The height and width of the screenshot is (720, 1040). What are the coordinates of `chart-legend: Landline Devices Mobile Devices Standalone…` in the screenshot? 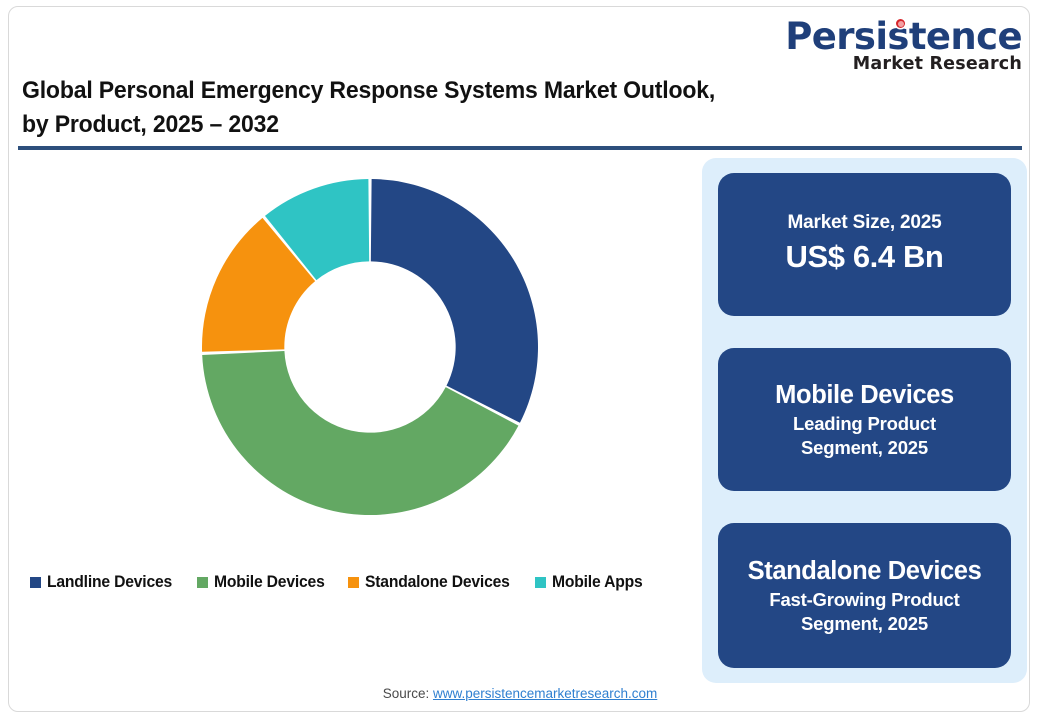 It's located at (339, 582).